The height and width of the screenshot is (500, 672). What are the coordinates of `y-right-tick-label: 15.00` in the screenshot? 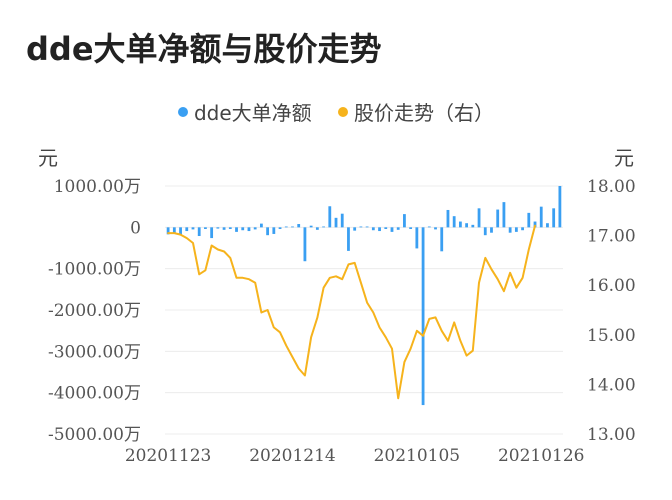 It's located at (611, 336).